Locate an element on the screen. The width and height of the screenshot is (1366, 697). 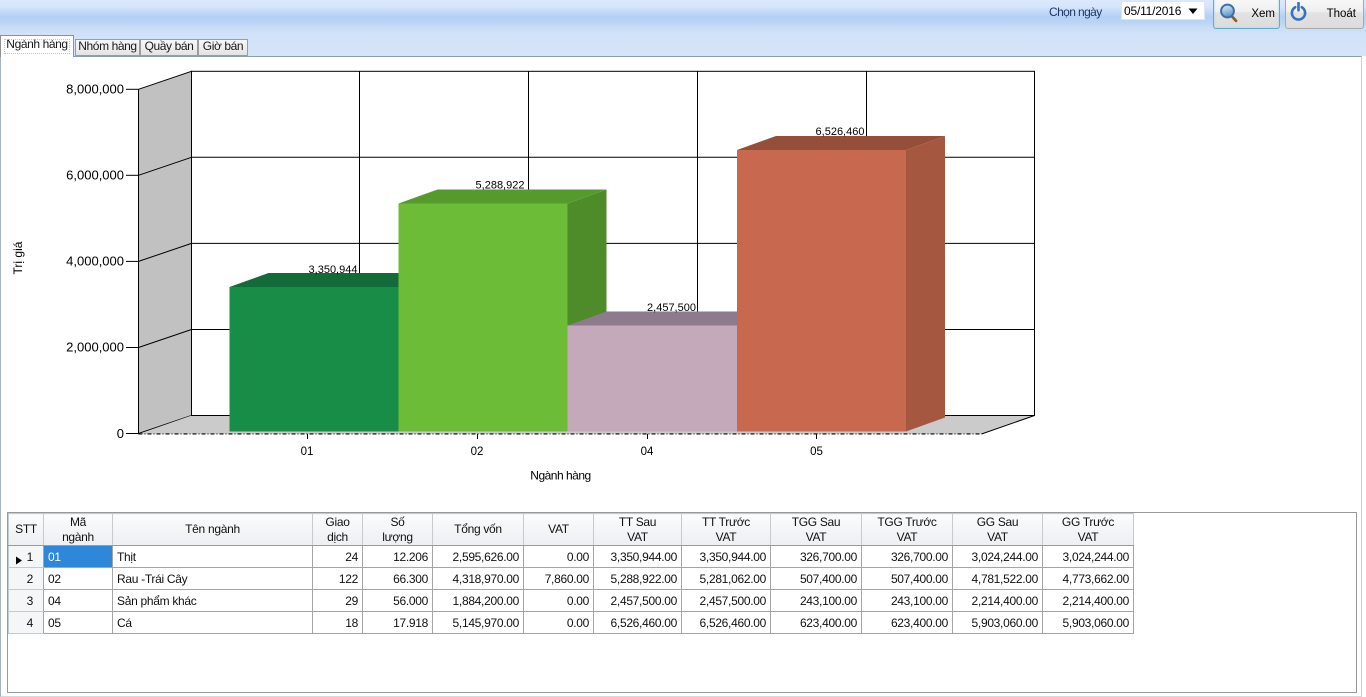
svg-text: 6,526,460 is located at coordinates (840, 132).